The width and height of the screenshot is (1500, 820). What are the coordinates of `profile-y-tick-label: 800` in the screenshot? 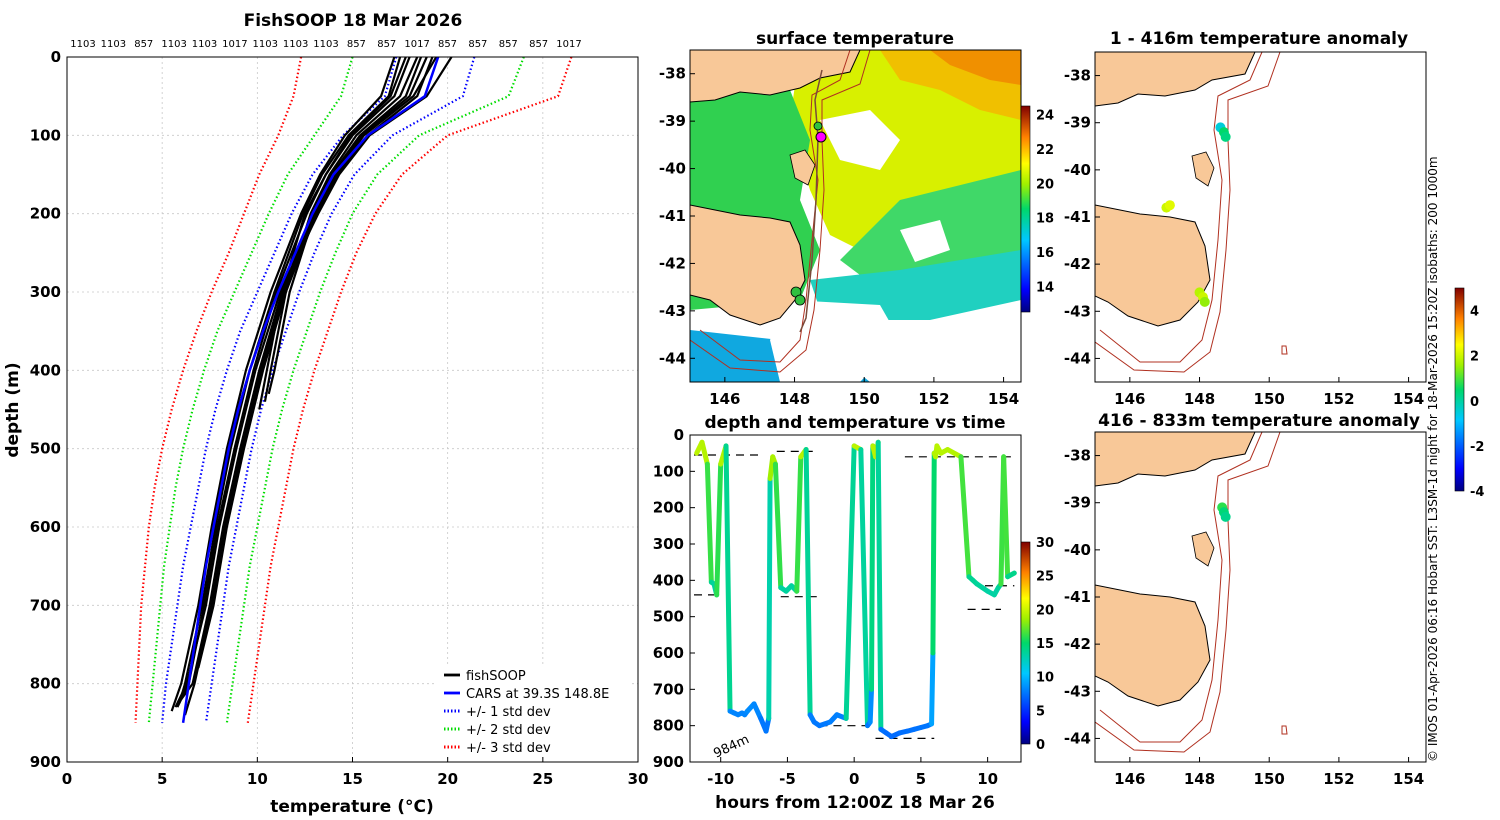 It's located at (45, 684).